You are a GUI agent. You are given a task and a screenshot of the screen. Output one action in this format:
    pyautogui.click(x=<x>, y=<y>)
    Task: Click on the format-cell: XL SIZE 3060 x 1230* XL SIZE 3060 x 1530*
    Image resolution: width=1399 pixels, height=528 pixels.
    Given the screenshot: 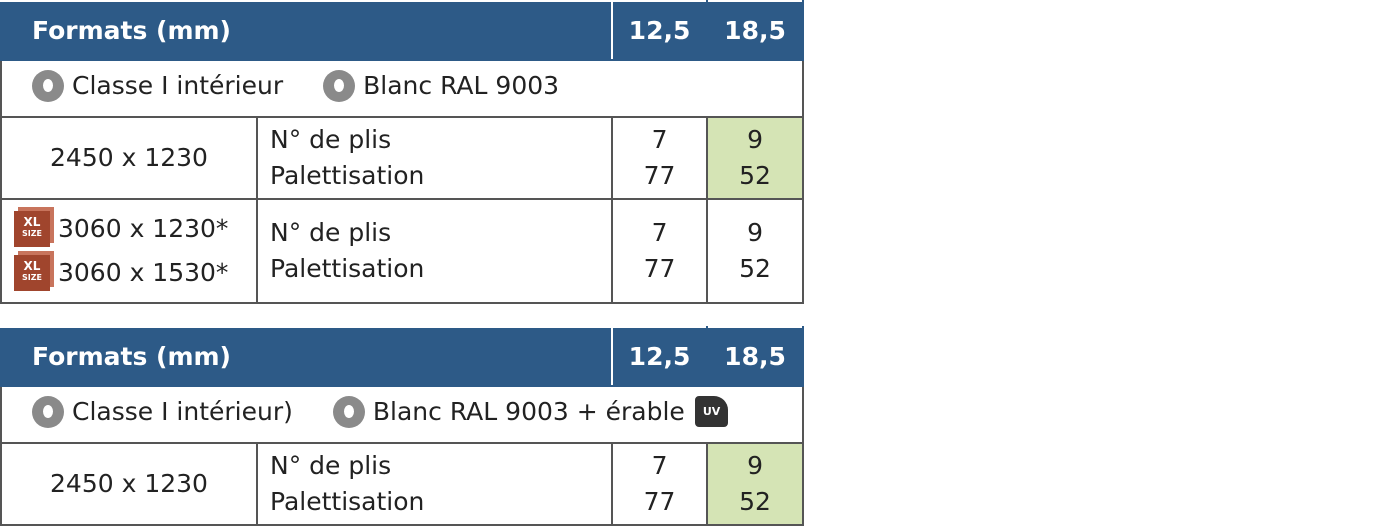 What is the action you would take?
    pyautogui.click(x=129, y=251)
    